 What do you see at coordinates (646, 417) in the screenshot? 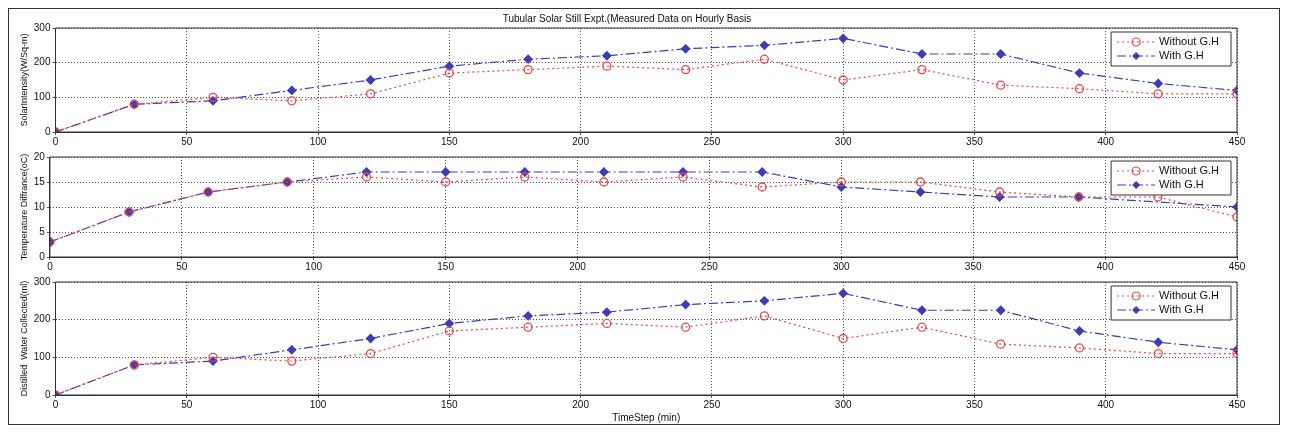
I see `x-axis-title: TimeStep (min)` at bounding box center [646, 417].